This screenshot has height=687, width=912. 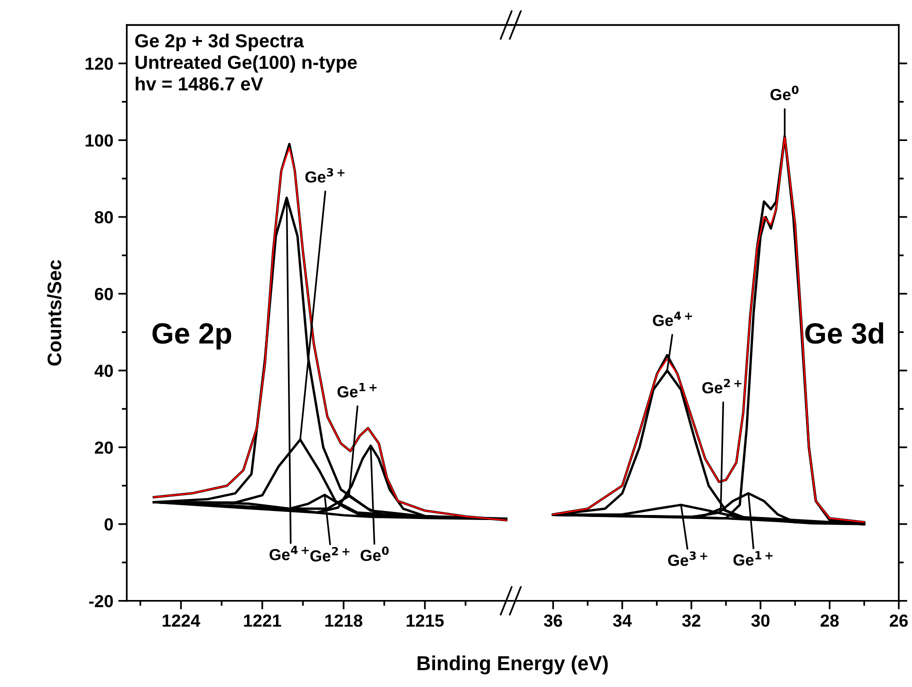 What do you see at coordinates (103, 217) in the screenshot?
I see `y-tick-label: 80` at bounding box center [103, 217].